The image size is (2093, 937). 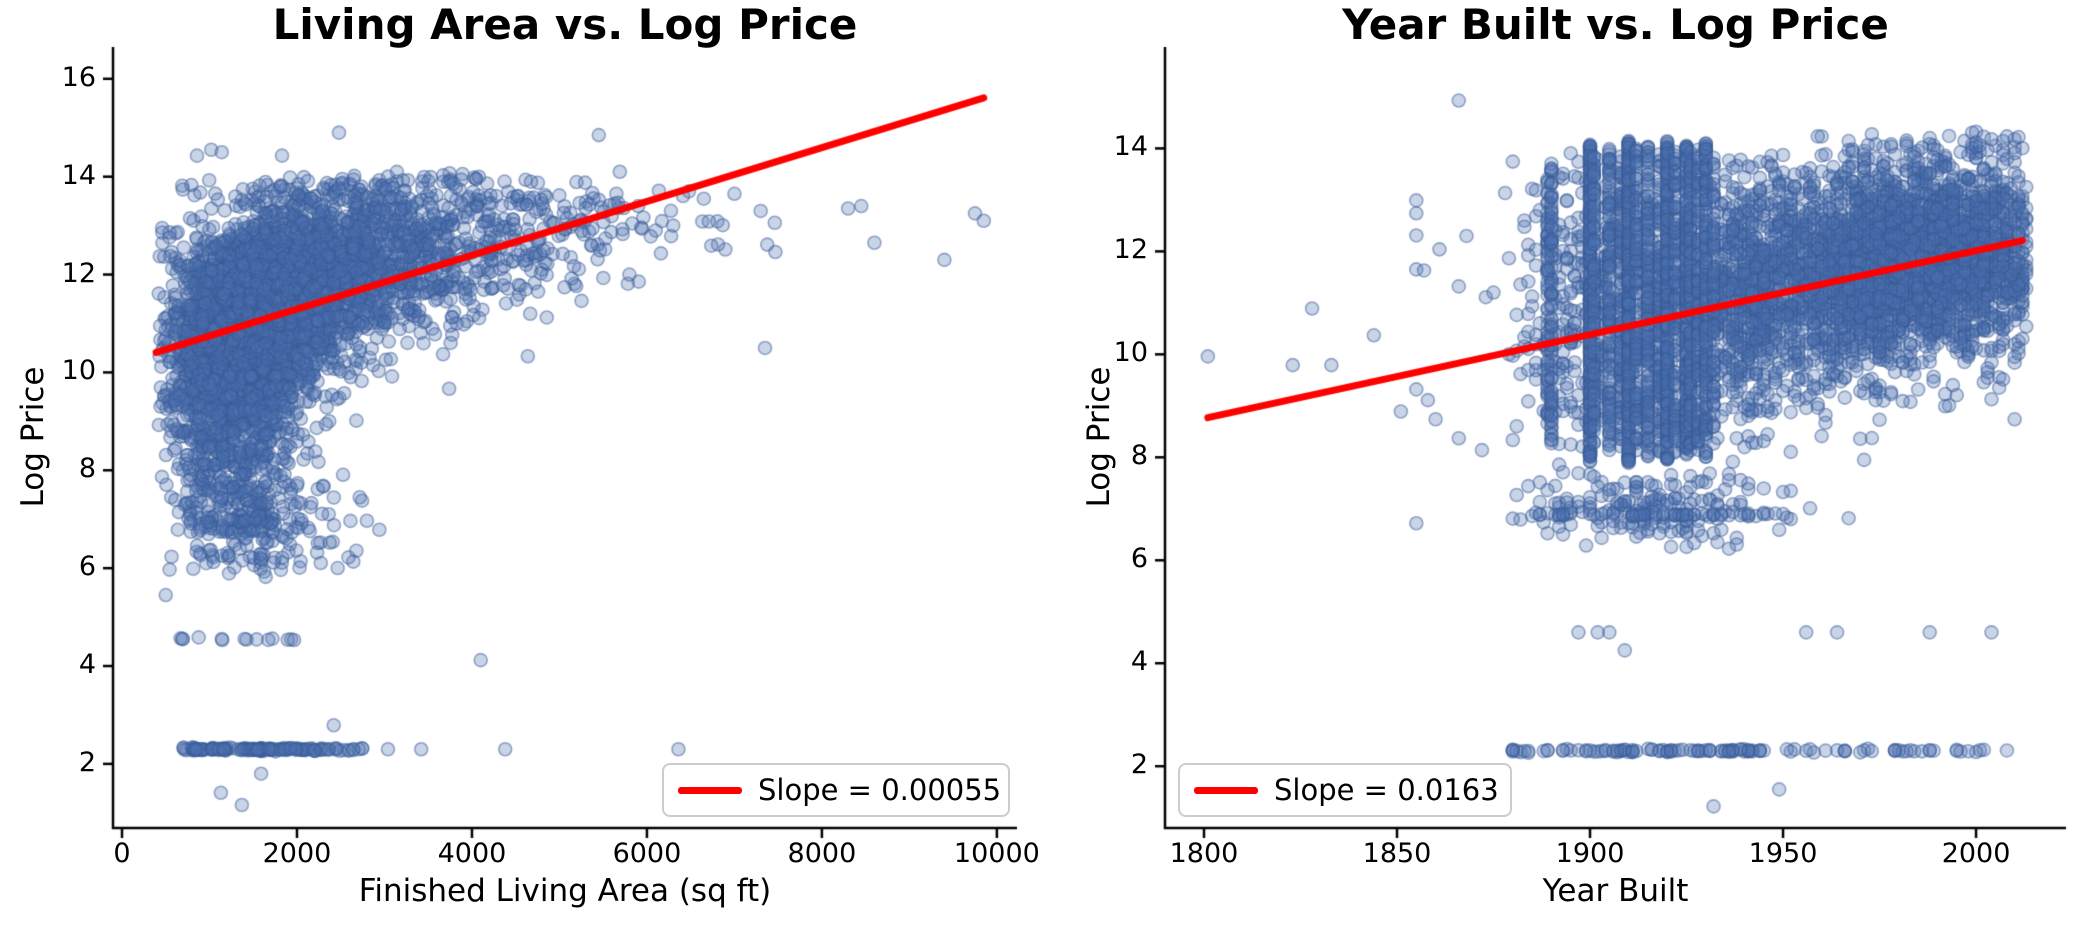 I want to click on y-tick-label: 16, so click(x=78, y=77).